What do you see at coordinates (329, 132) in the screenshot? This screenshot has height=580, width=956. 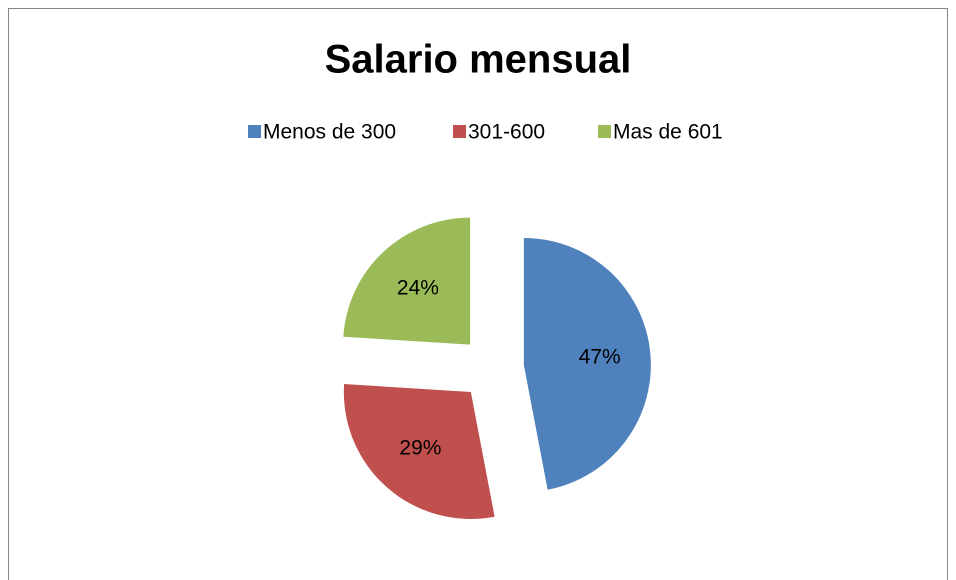 I see `legend-label: Menos de 300` at bounding box center [329, 132].